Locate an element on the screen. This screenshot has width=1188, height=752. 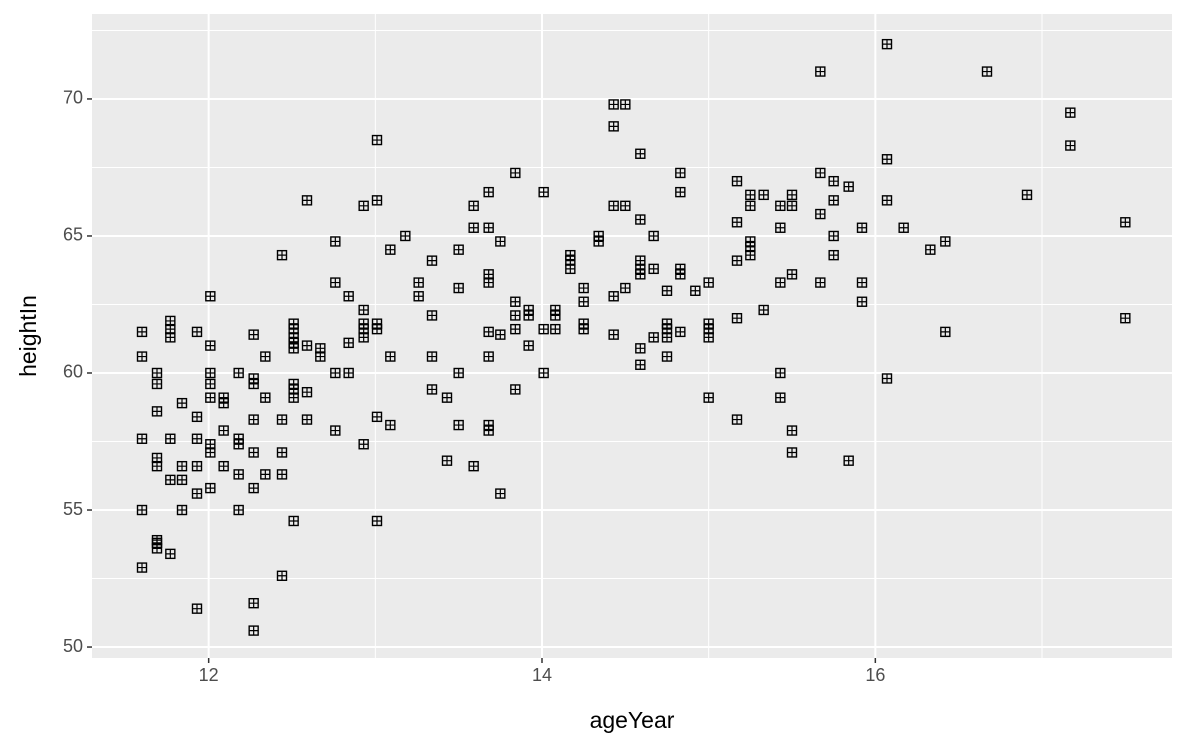
x-axis-title: ageYear is located at coordinates (632, 720).